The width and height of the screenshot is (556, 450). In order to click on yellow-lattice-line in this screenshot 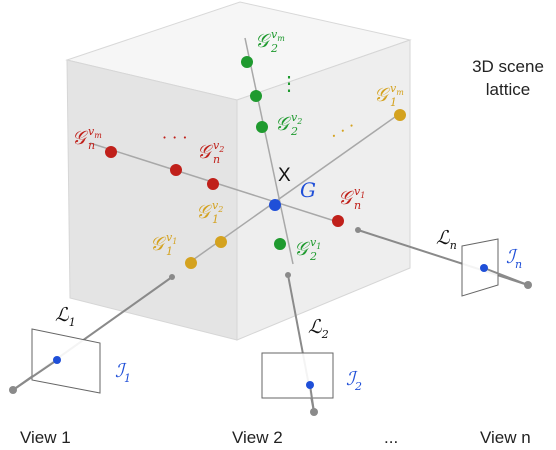, I will do `click(296, 187)`.